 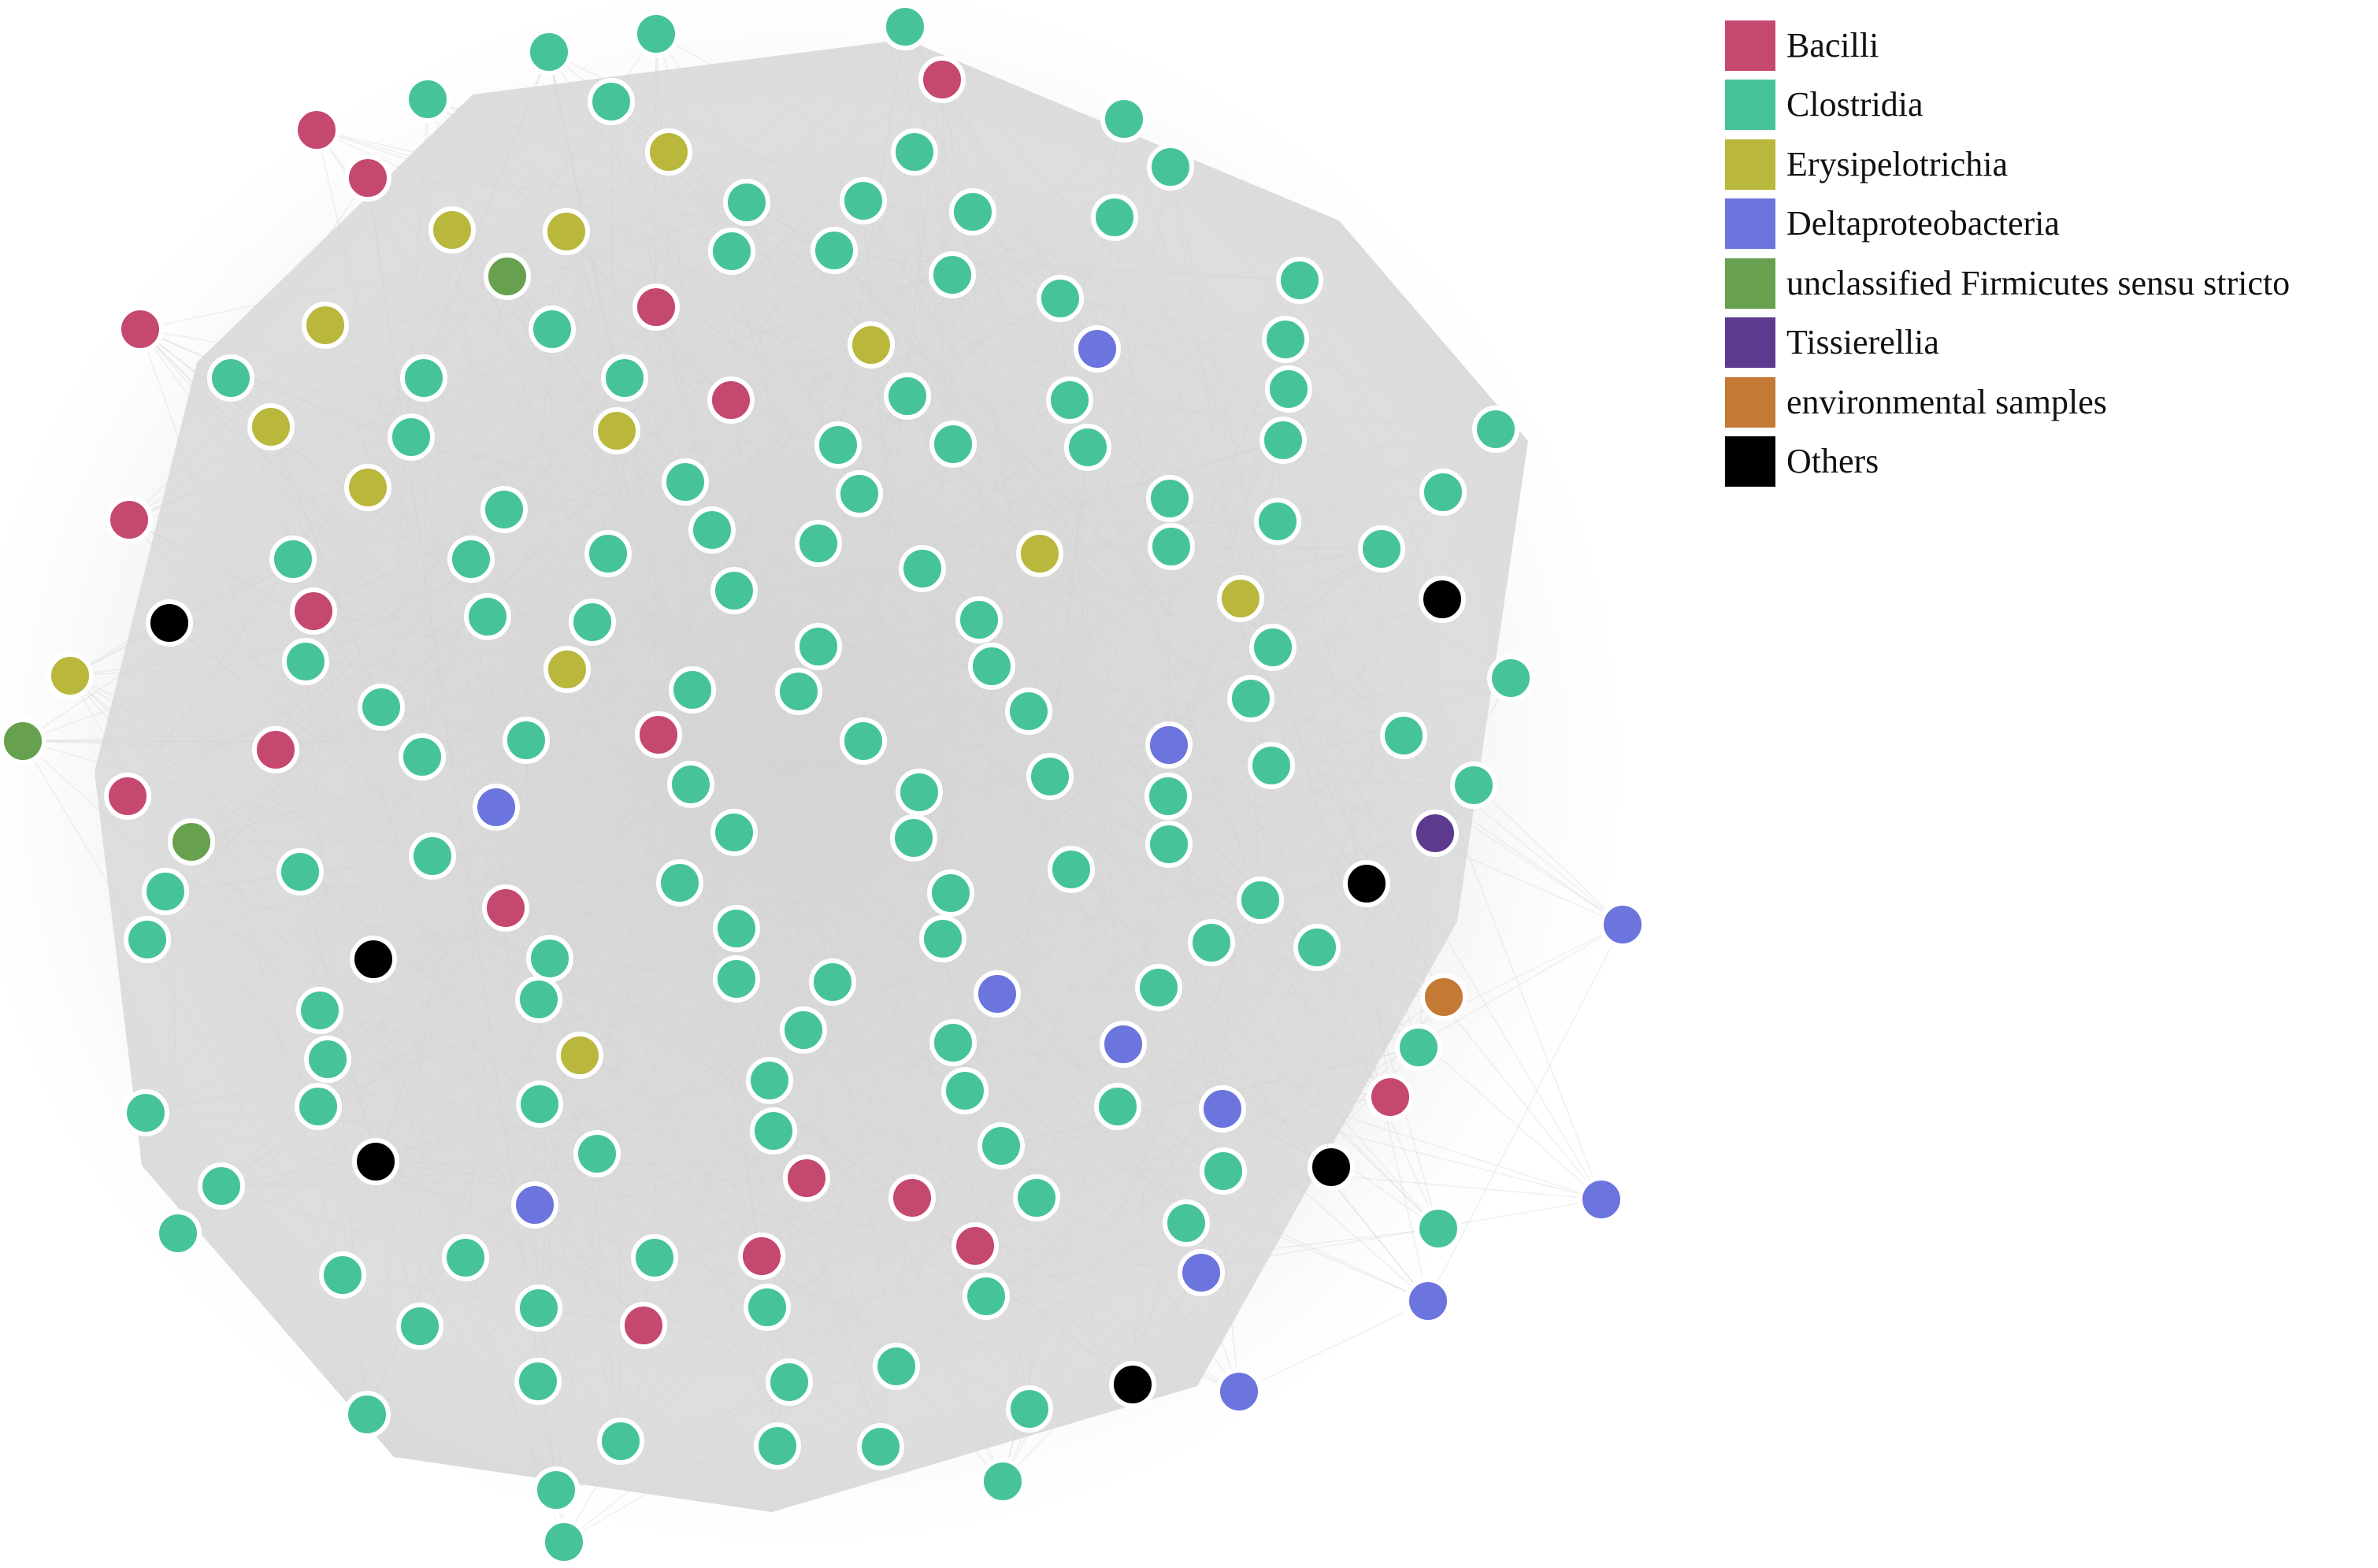 I want to click on legend-swatch-bacilli, so click(x=1750, y=45).